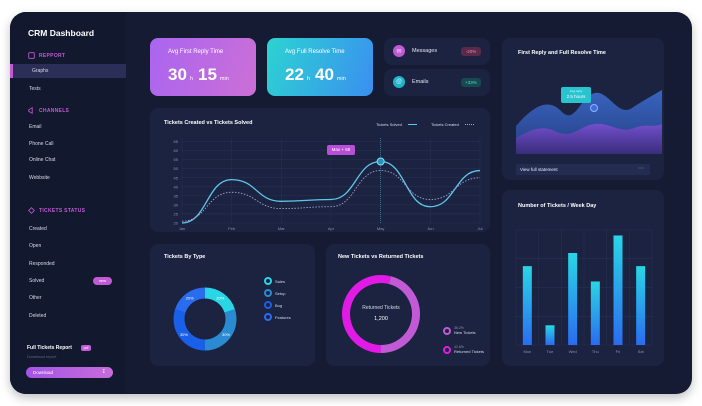  What do you see at coordinates (176, 159) in the screenshot?
I see `y-tick-label: 55` at bounding box center [176, 159].